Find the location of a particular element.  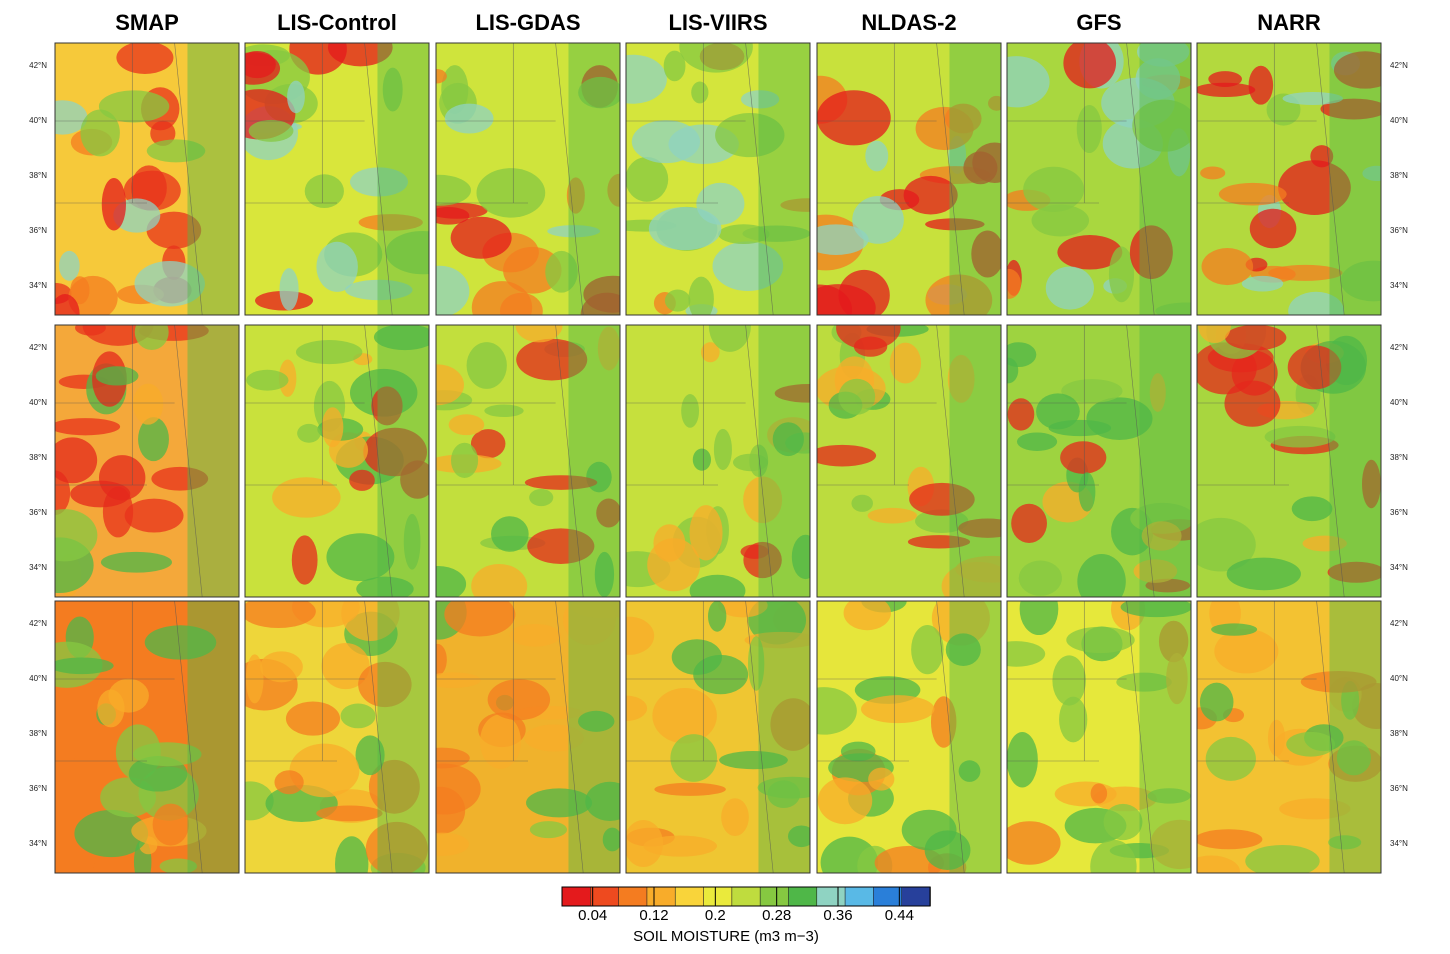

colorbar-box is located at coordinates (746, 896).